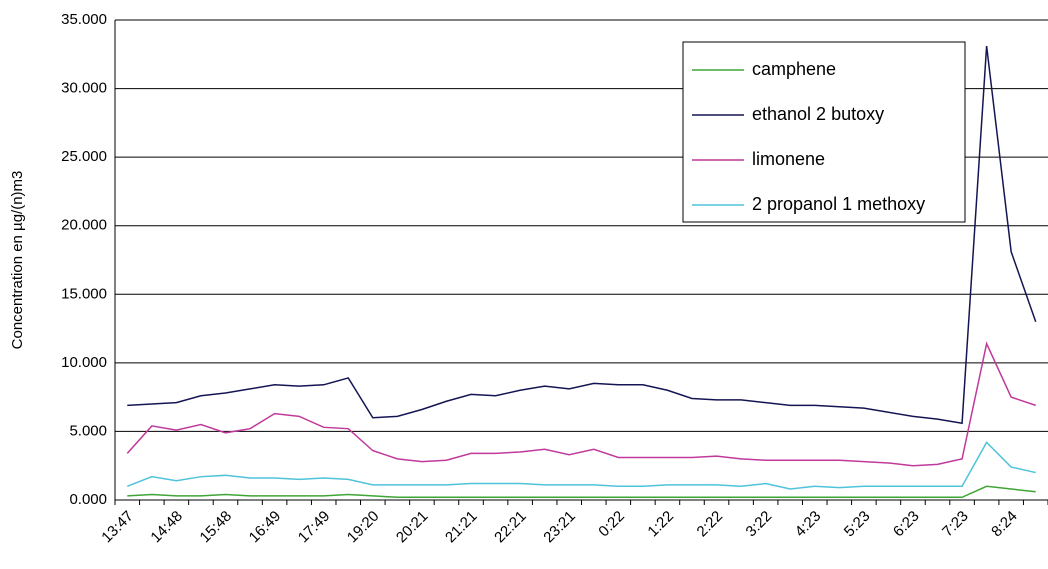  What do you see at coordinates (117, 527) in the screenshot?
I see `x-tick-label: 13:47` at bounding box center [117, 527].